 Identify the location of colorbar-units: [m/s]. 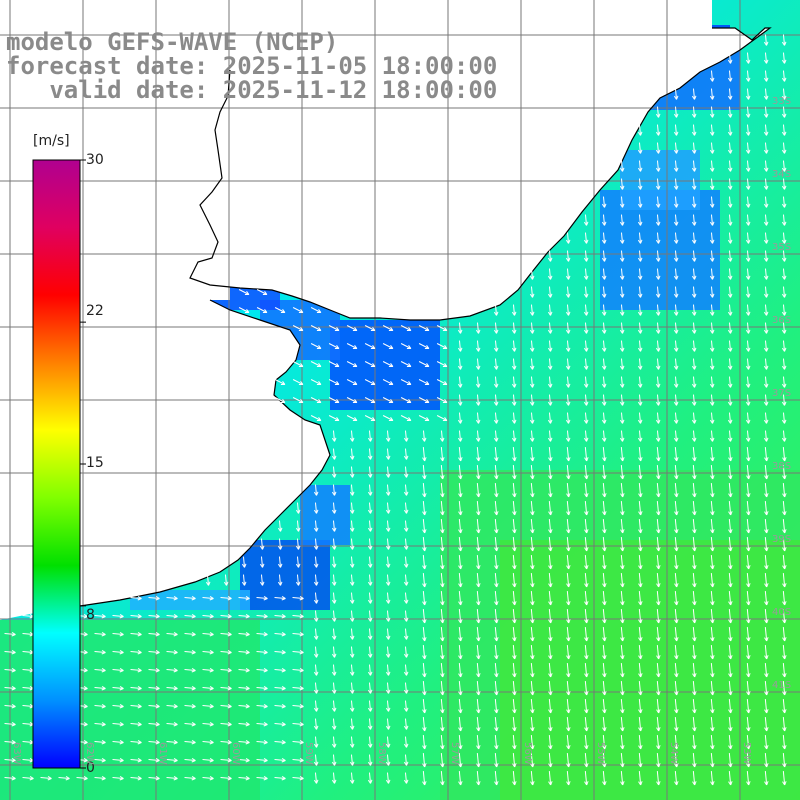
(51, 141).